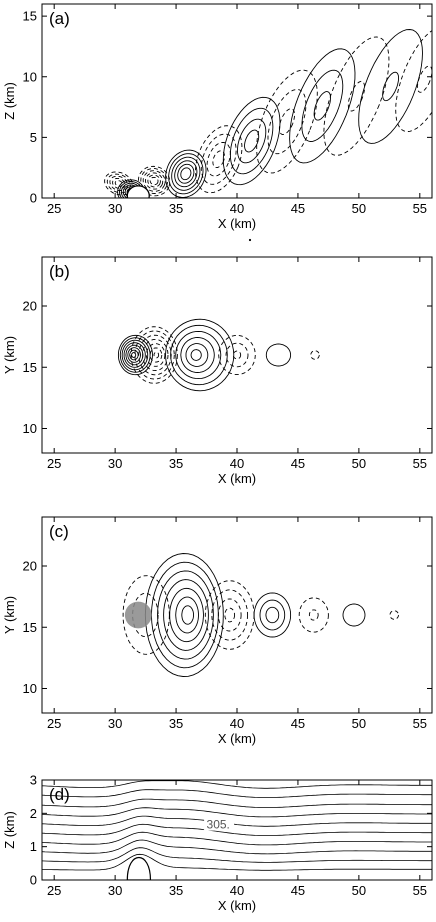 The image size is (436, 922). What do you see at coordinates (33, 780) in the screenshot?
I see `y-tick-label: 3` at bounding box center [33, 780].